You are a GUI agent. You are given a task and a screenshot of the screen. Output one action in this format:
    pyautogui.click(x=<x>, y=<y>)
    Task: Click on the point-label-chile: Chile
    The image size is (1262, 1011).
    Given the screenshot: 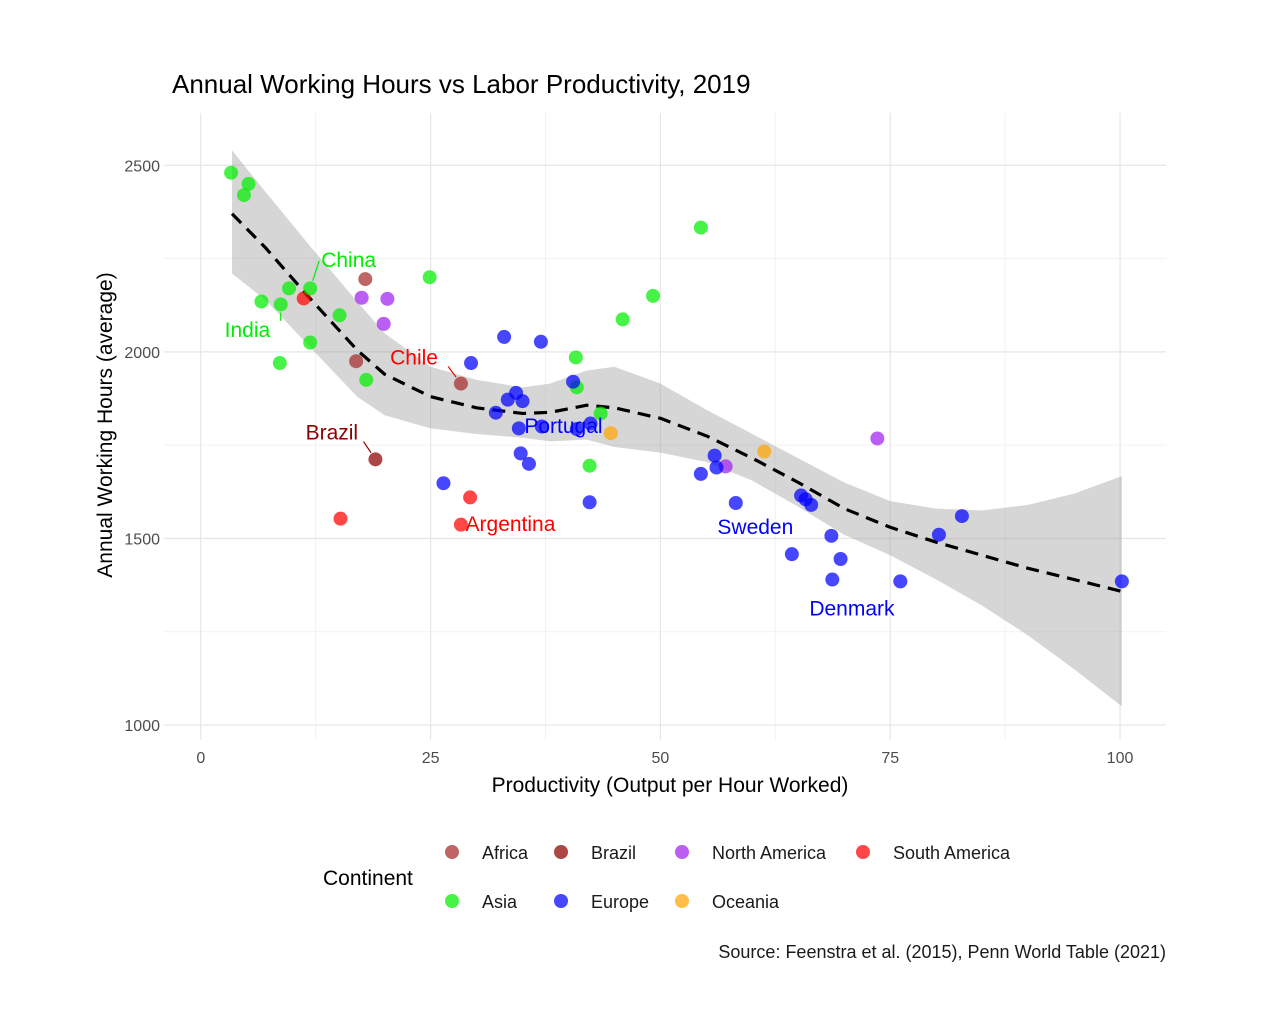 What is the action you would take?
    pyautogui.click(x=414, y=358)
    